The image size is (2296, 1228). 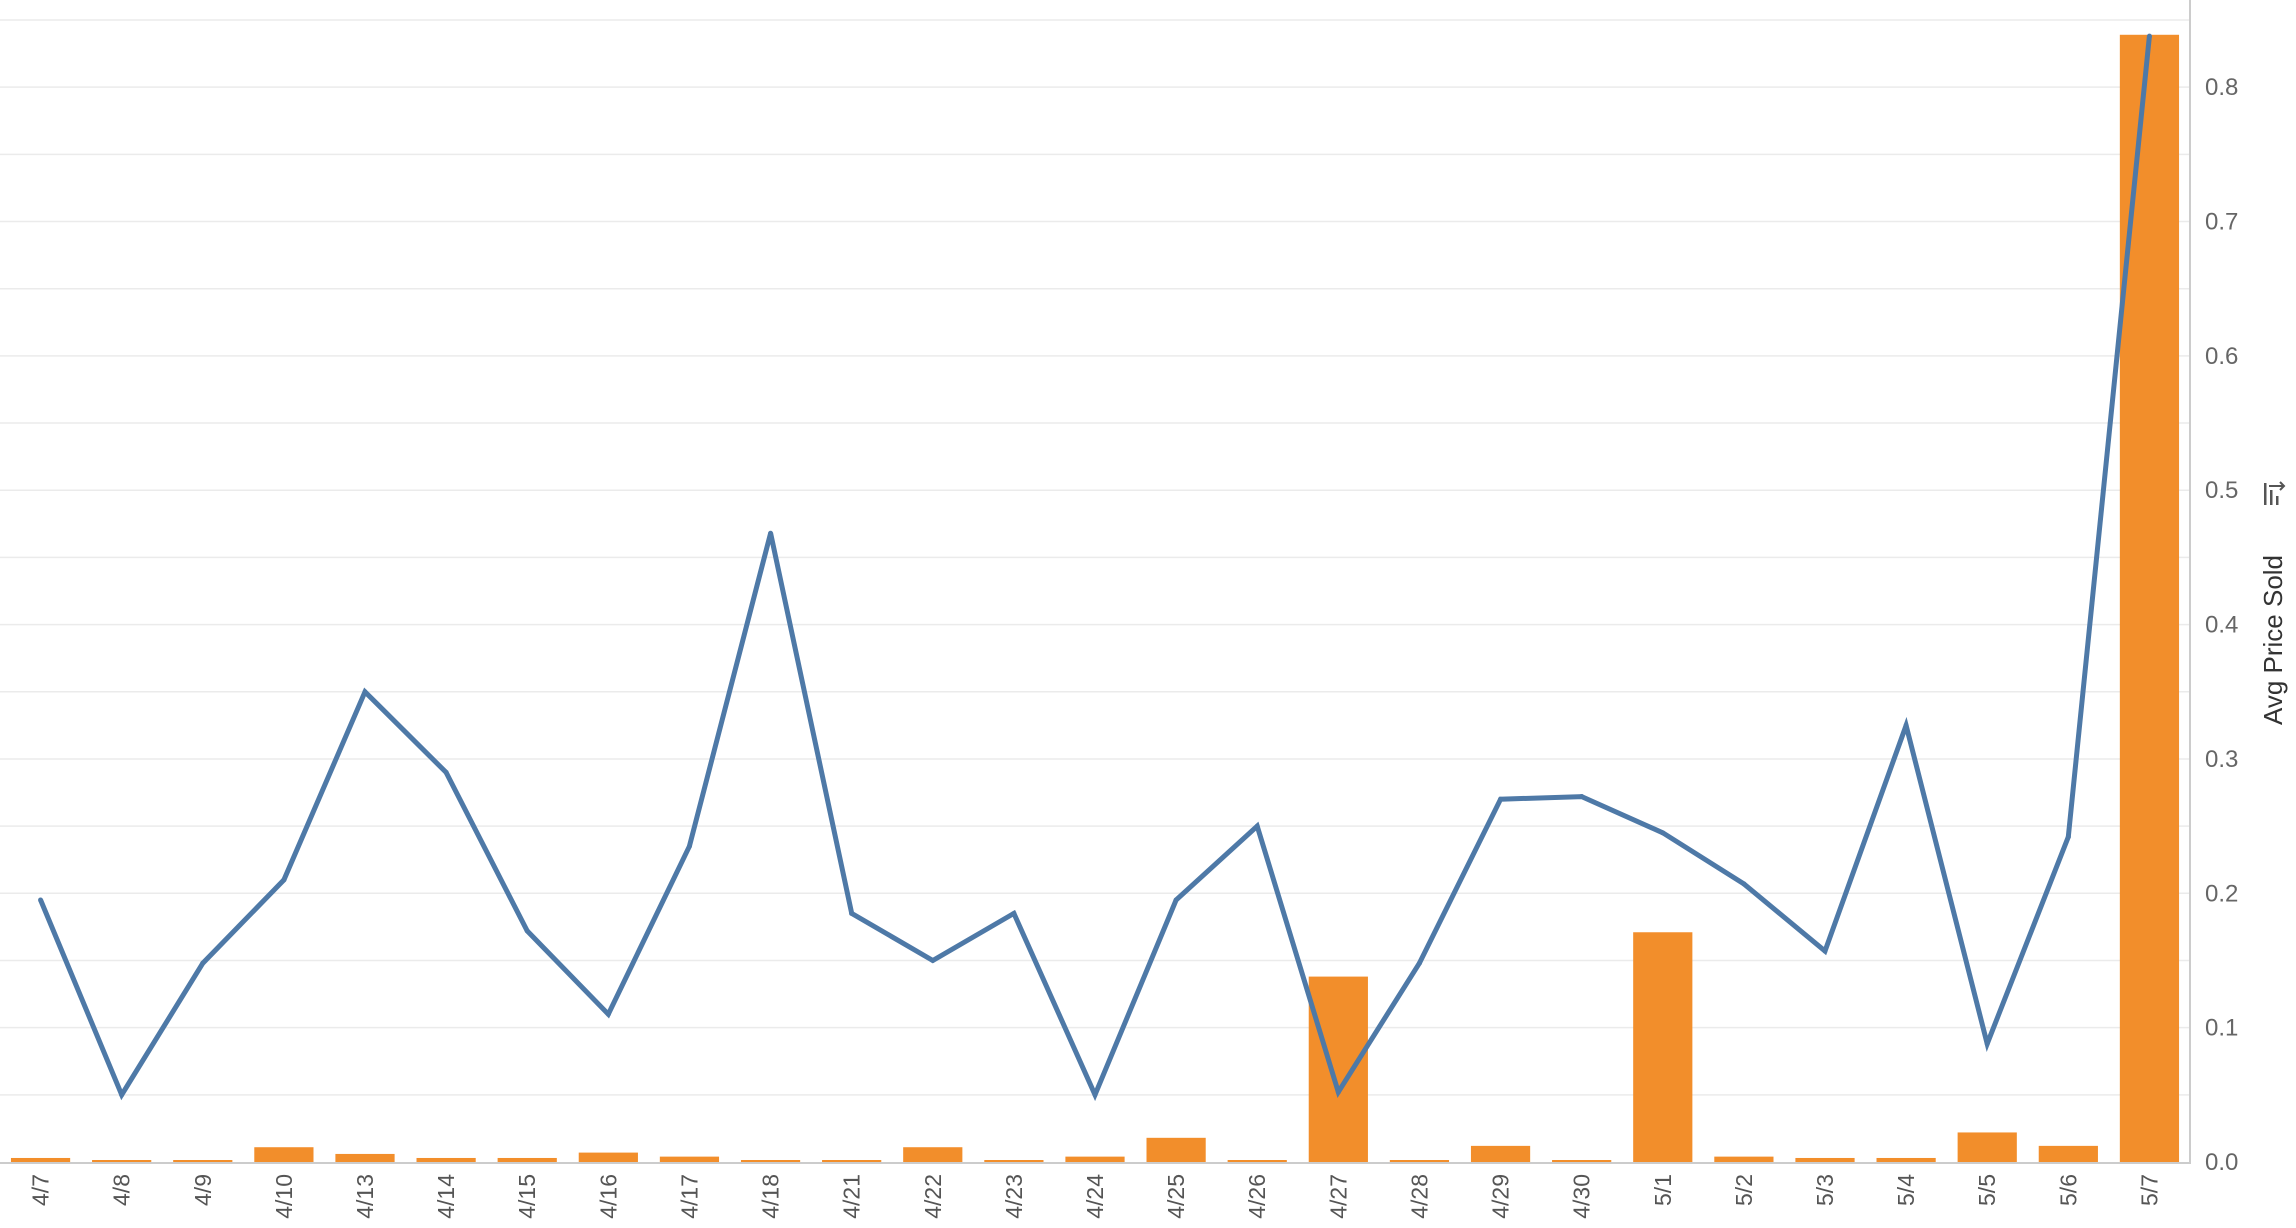 I want to click on x-tick-label: 5/3, so click(x=1825, y=1190).